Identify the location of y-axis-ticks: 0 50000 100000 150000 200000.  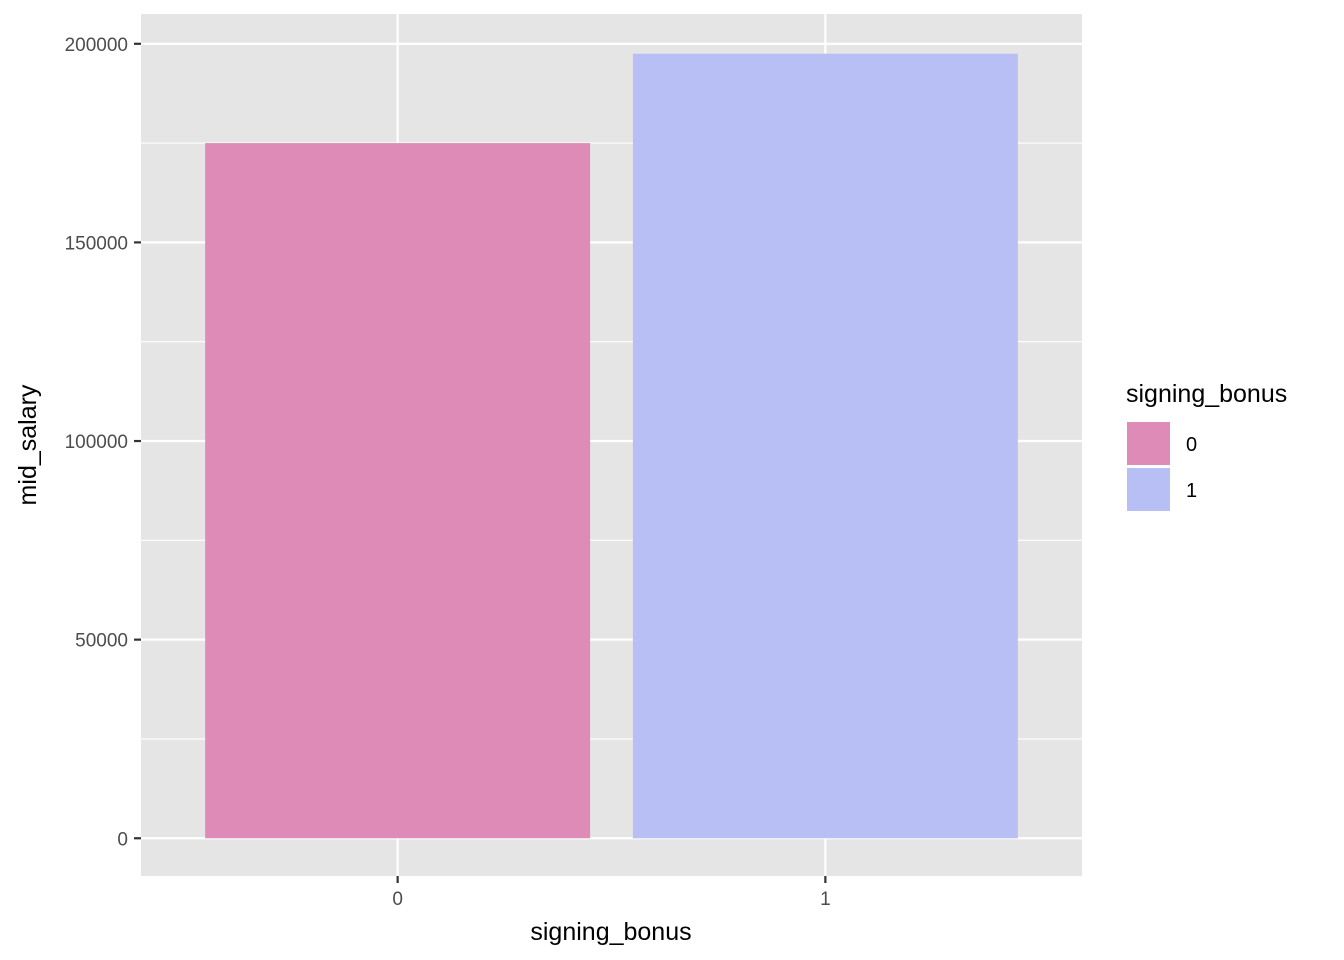
(103, 442).